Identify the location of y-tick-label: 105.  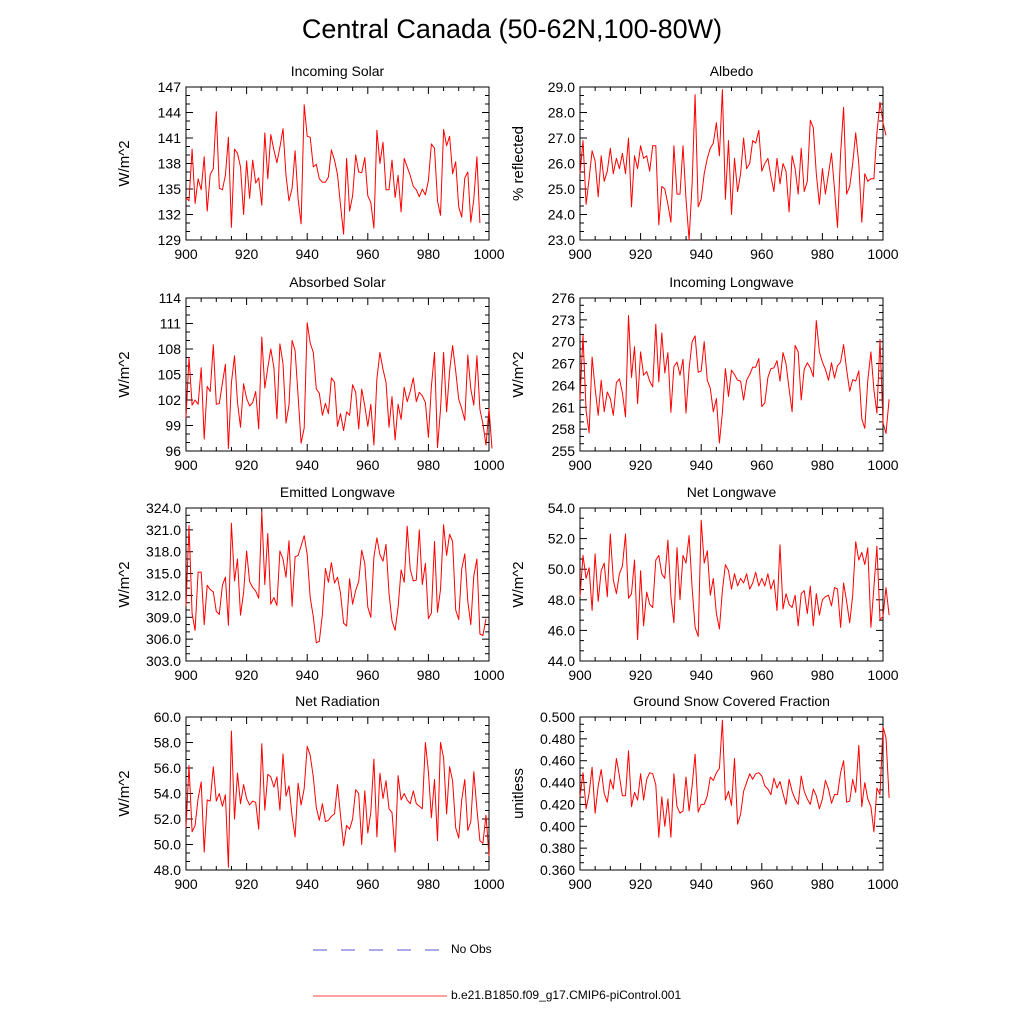
(170, 375).